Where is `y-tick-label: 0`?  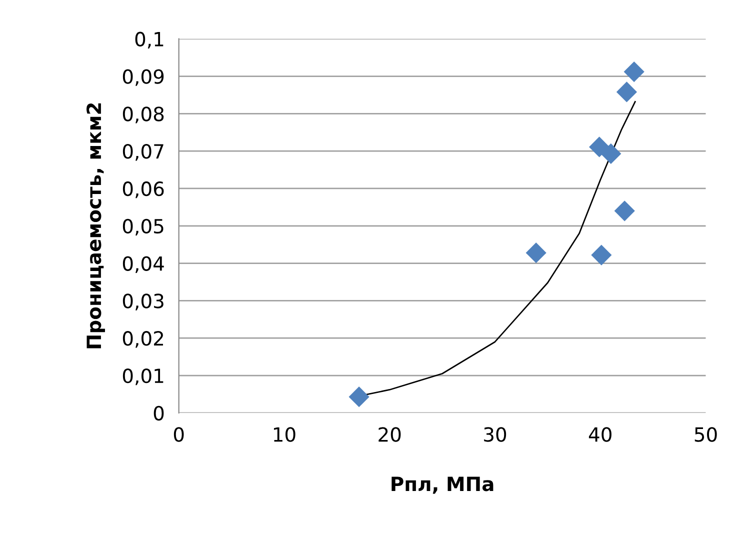 y-tick-label: 0 is located at coordinates (159, 413).